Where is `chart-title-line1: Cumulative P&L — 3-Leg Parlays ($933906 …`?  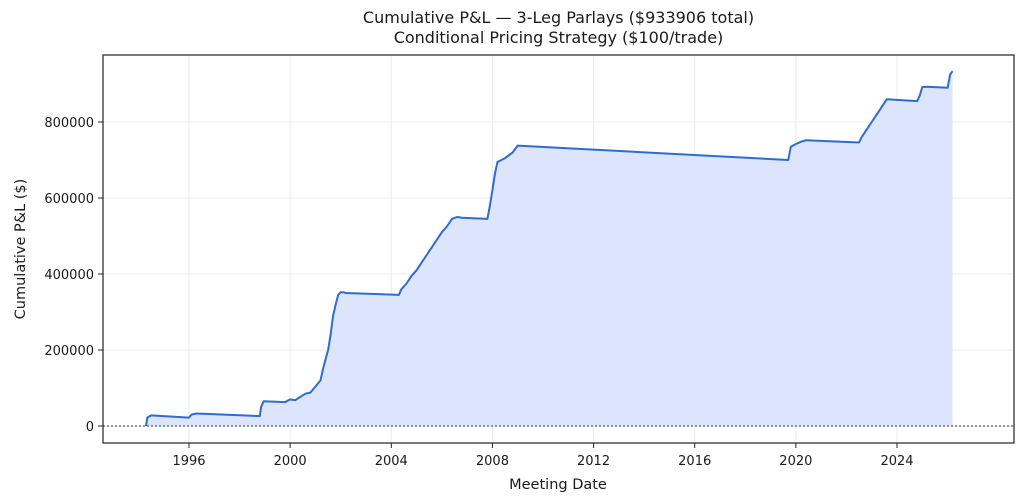
chart-title-line1: Cumulative P&L — 3-Leg Parlays ($933906 … is located at coordinates (558, 17).